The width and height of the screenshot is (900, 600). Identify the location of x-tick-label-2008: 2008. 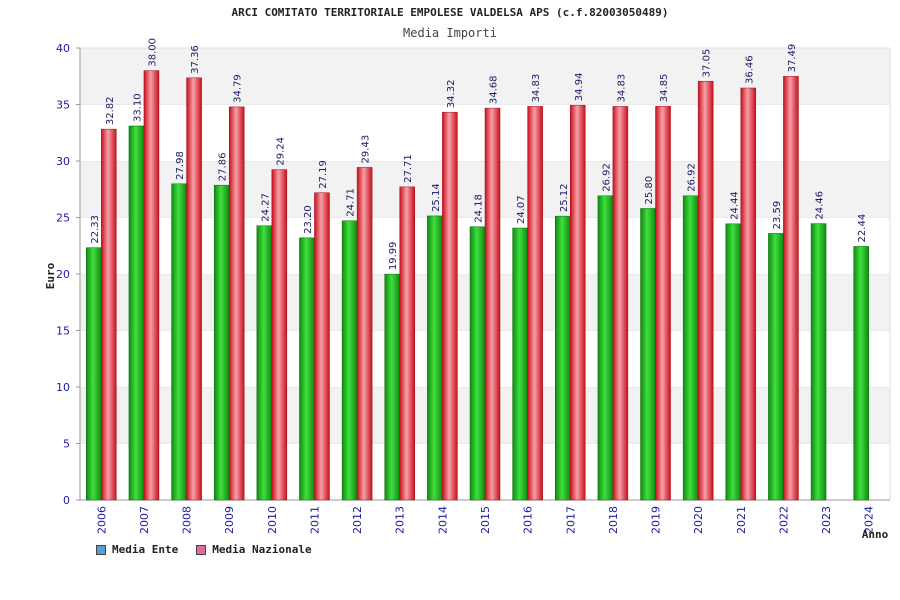
(187, 520).